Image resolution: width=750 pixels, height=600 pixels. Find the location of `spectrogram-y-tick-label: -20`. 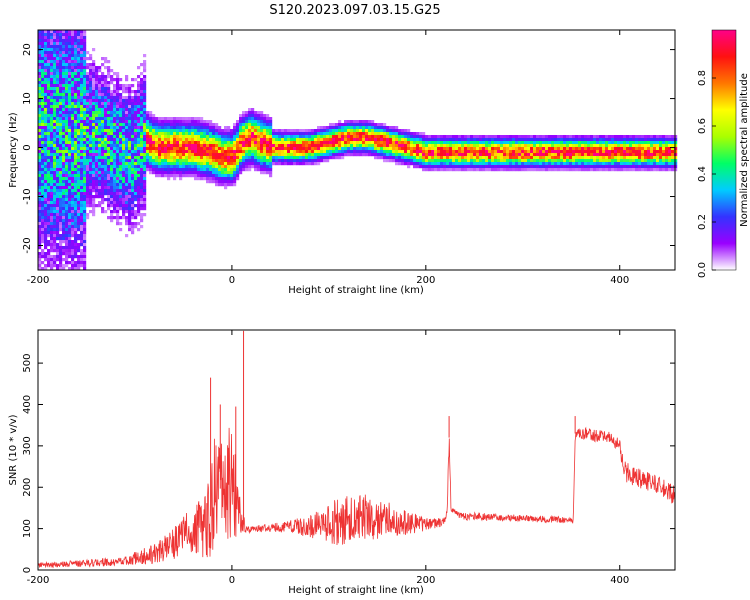

spectrogram-y-tick-label: -20 is located at coordinates (27, 245).